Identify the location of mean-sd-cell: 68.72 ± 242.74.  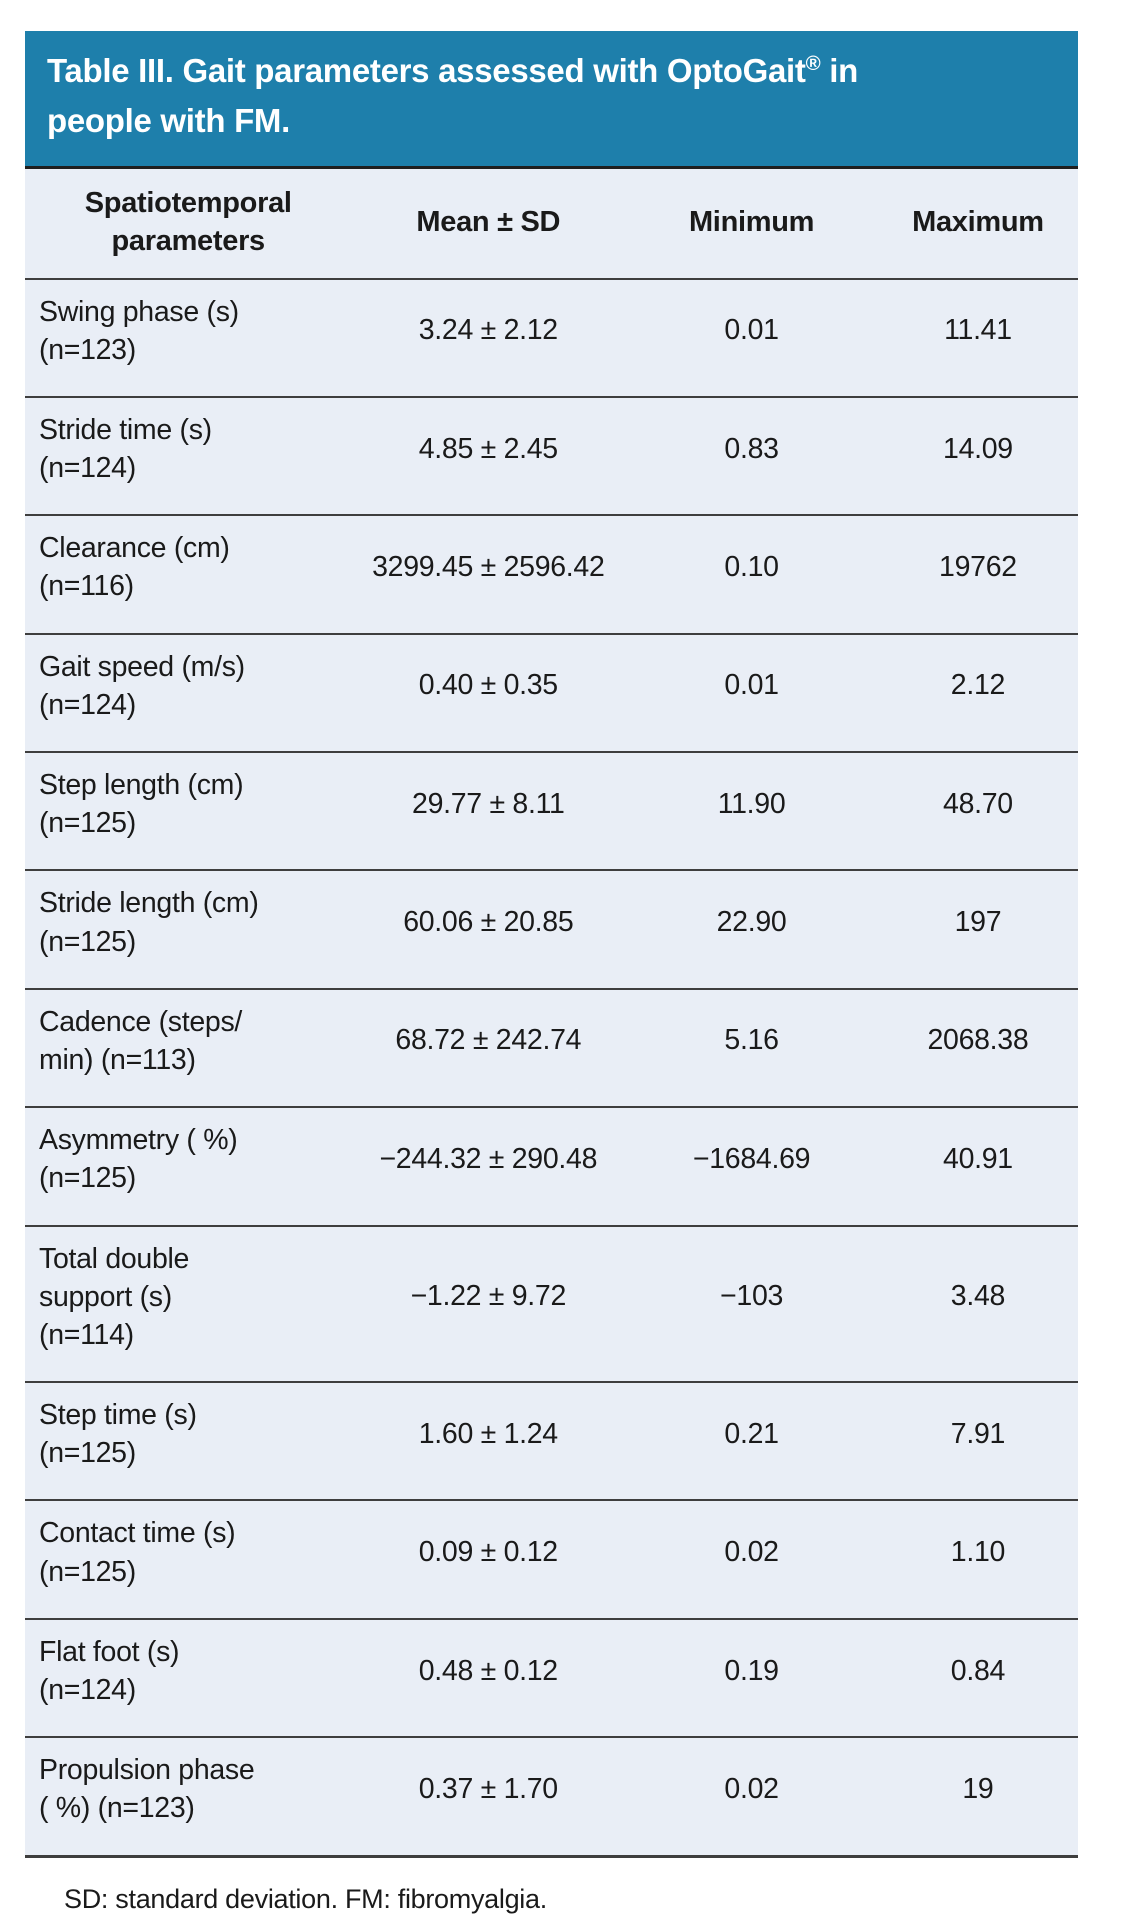
(488, 1040).